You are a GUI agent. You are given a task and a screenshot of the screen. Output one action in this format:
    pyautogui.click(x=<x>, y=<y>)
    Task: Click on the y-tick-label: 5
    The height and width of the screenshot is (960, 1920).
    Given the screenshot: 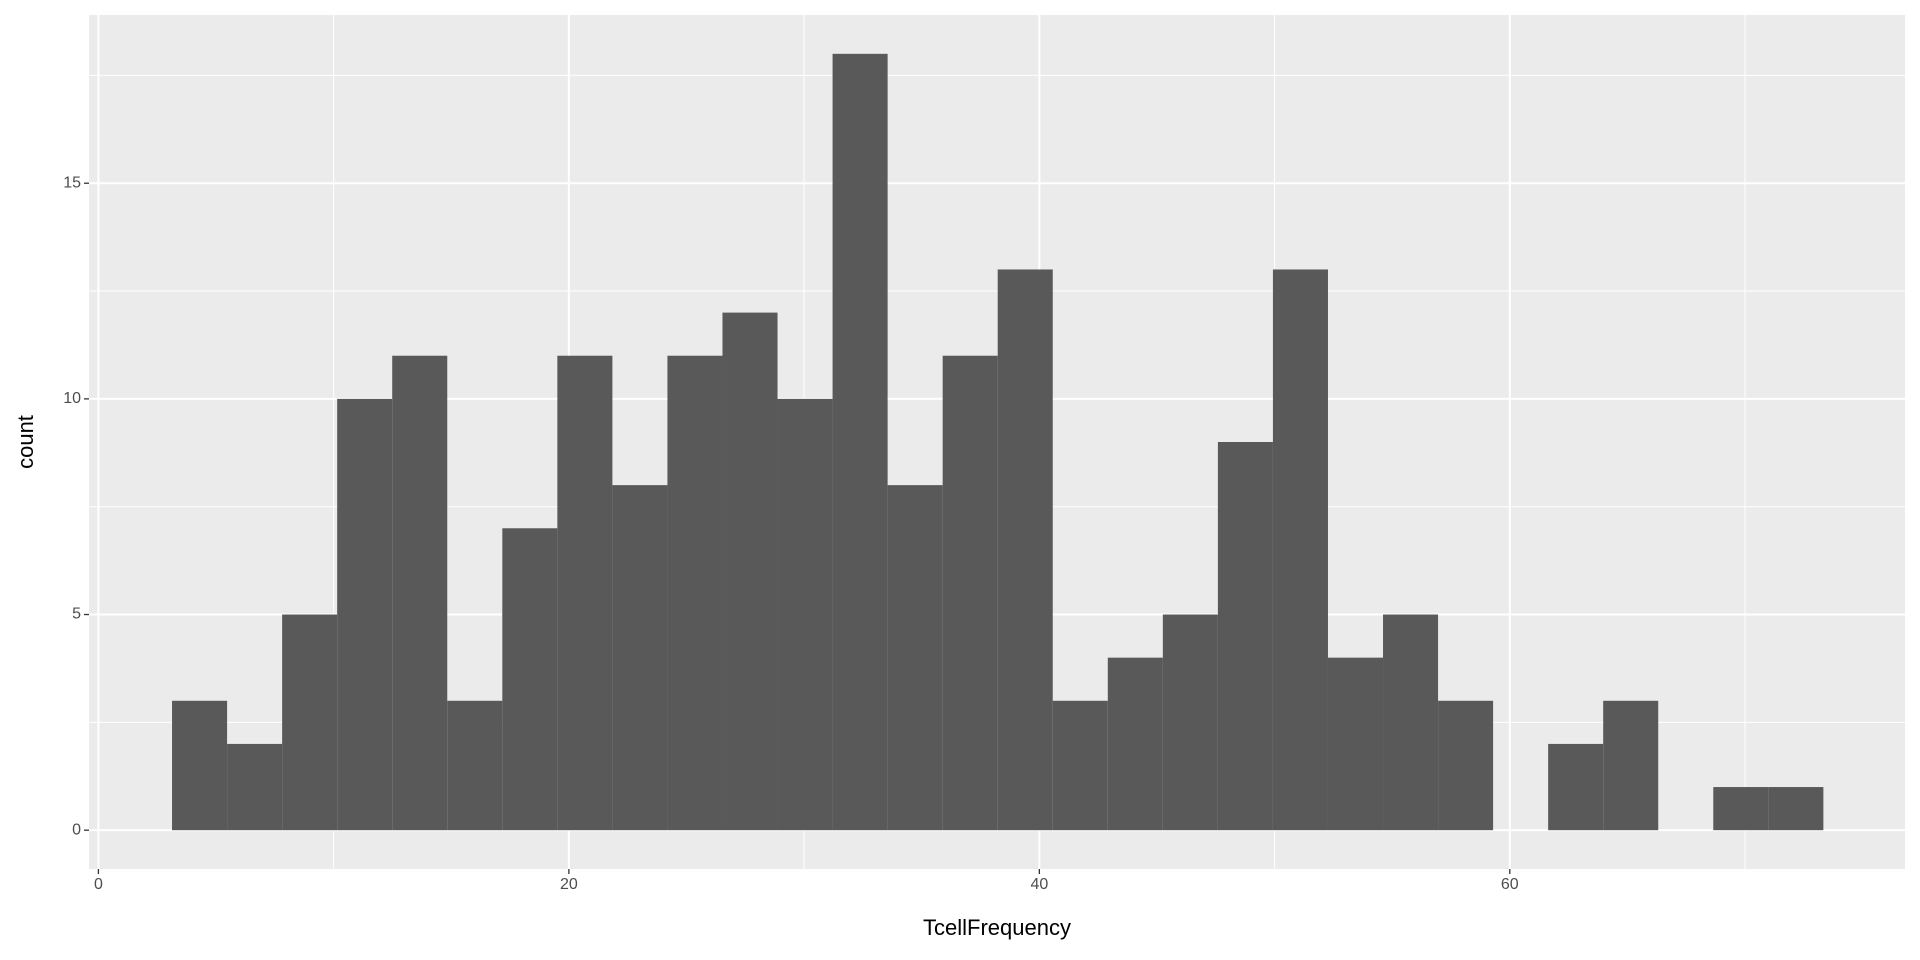 What is the action you would take?
    pyautogui.click(x=76, y=614)
    